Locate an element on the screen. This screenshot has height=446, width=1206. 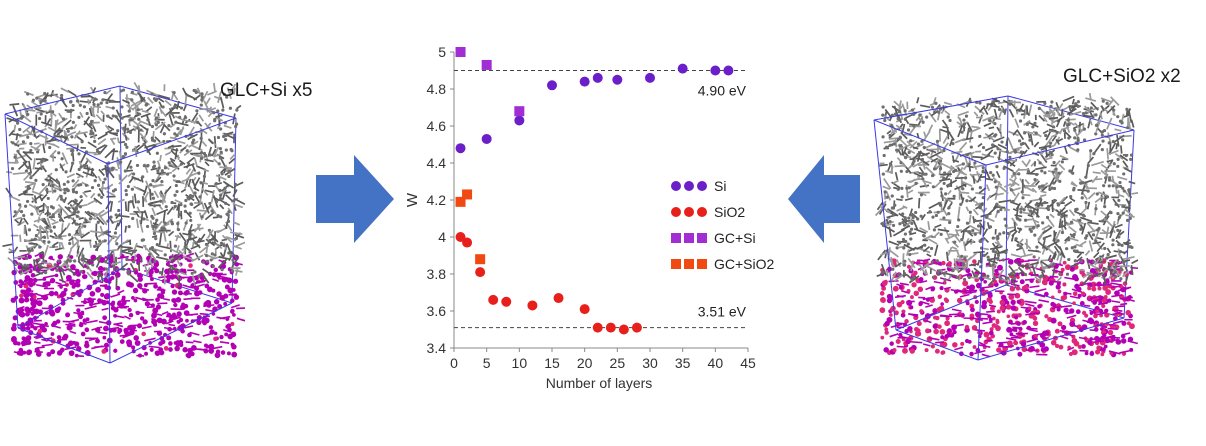
y-tick-label: 4 is located at coordinates (442, 237).